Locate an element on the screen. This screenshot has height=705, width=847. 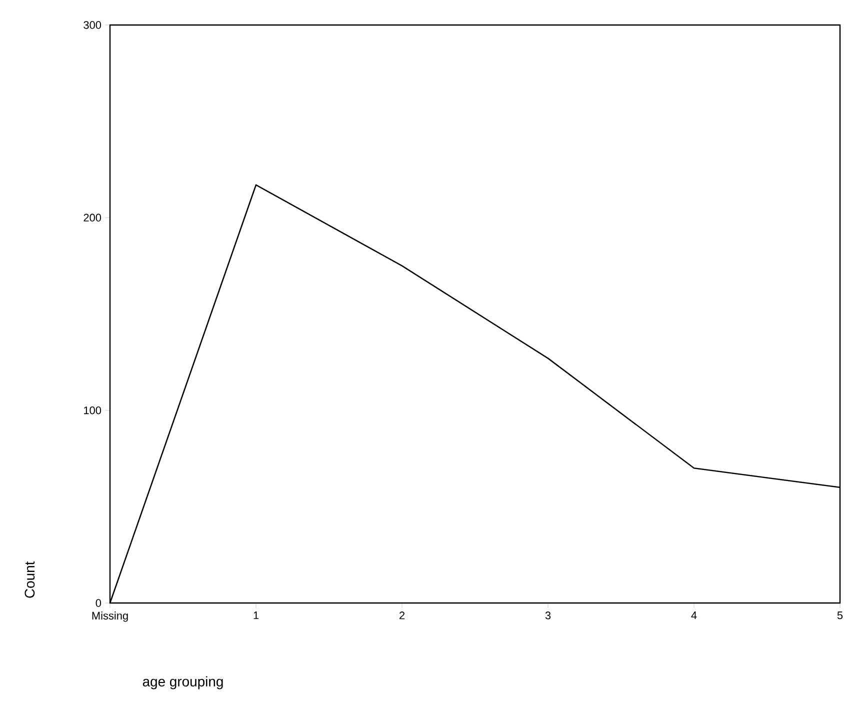
x-tick-label: 2 is located at coordinates (402, 616).